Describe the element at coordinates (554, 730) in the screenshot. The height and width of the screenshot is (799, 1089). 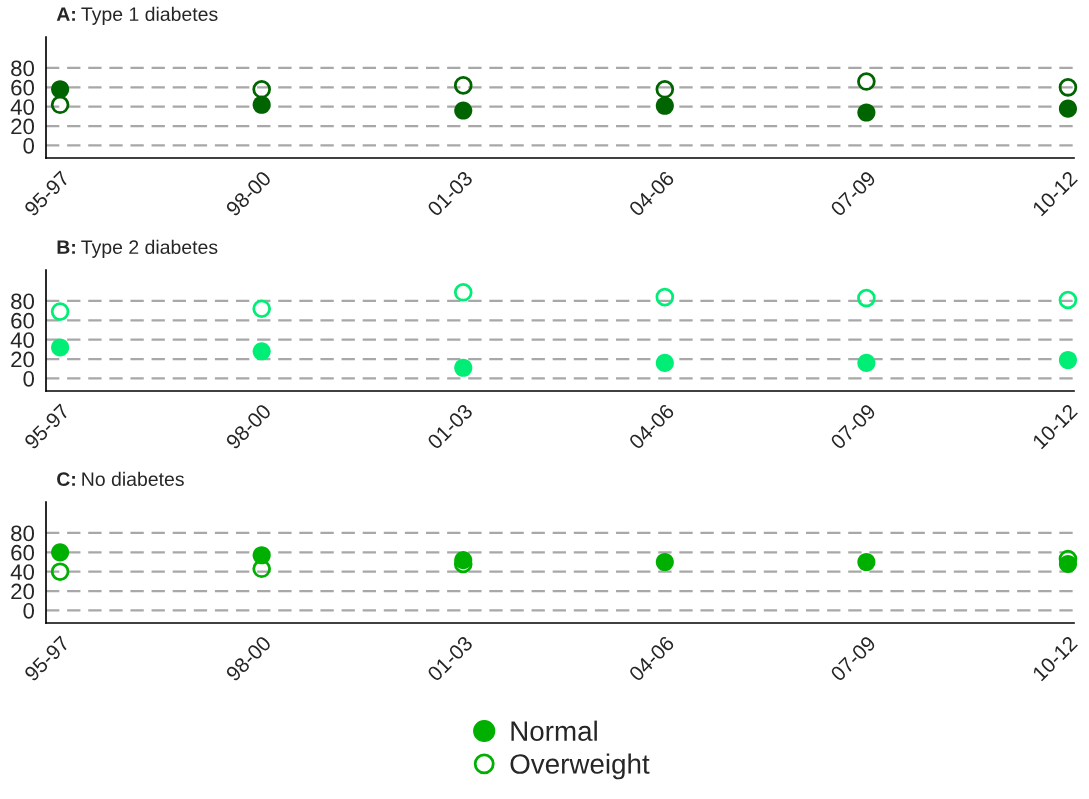
I see `legend-label: Normal` at that location.